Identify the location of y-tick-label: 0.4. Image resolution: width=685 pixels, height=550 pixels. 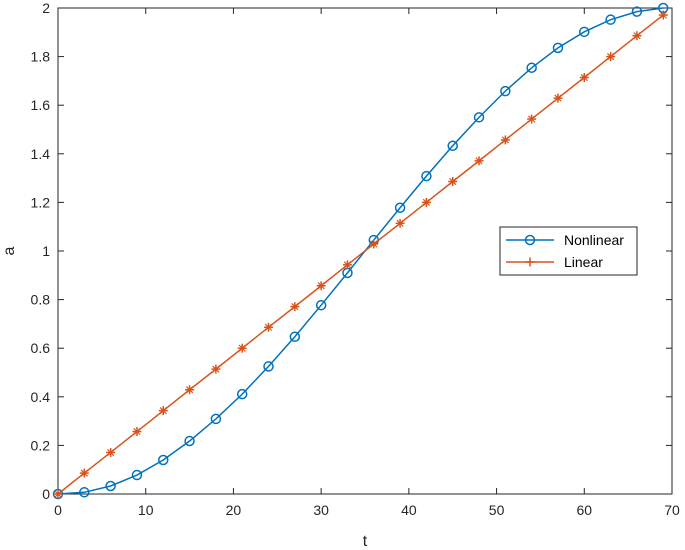
(41, 397).